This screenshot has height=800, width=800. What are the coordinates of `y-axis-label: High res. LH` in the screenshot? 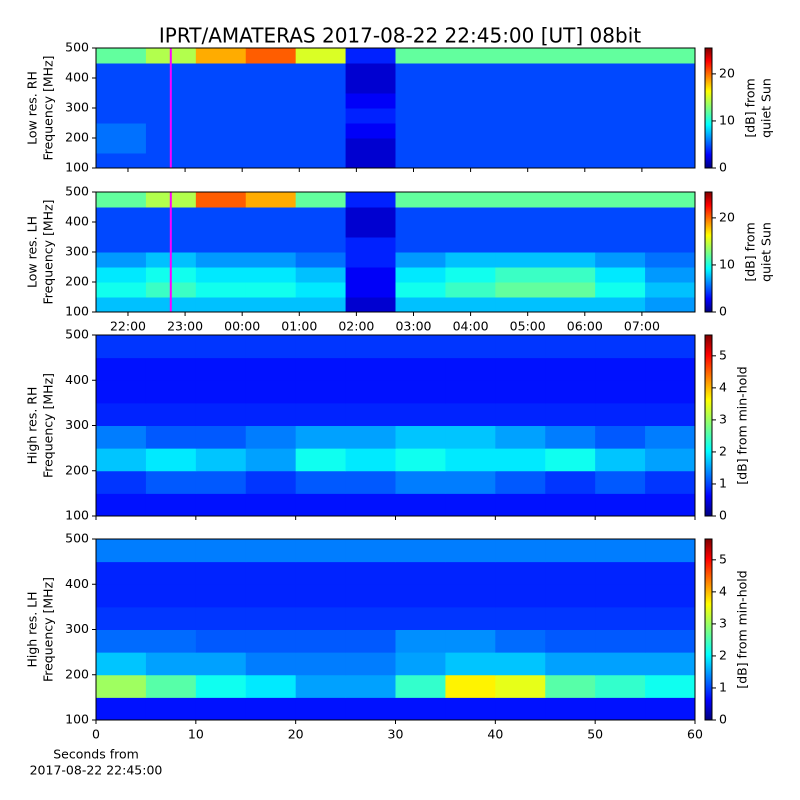 It's located at (32, 629).